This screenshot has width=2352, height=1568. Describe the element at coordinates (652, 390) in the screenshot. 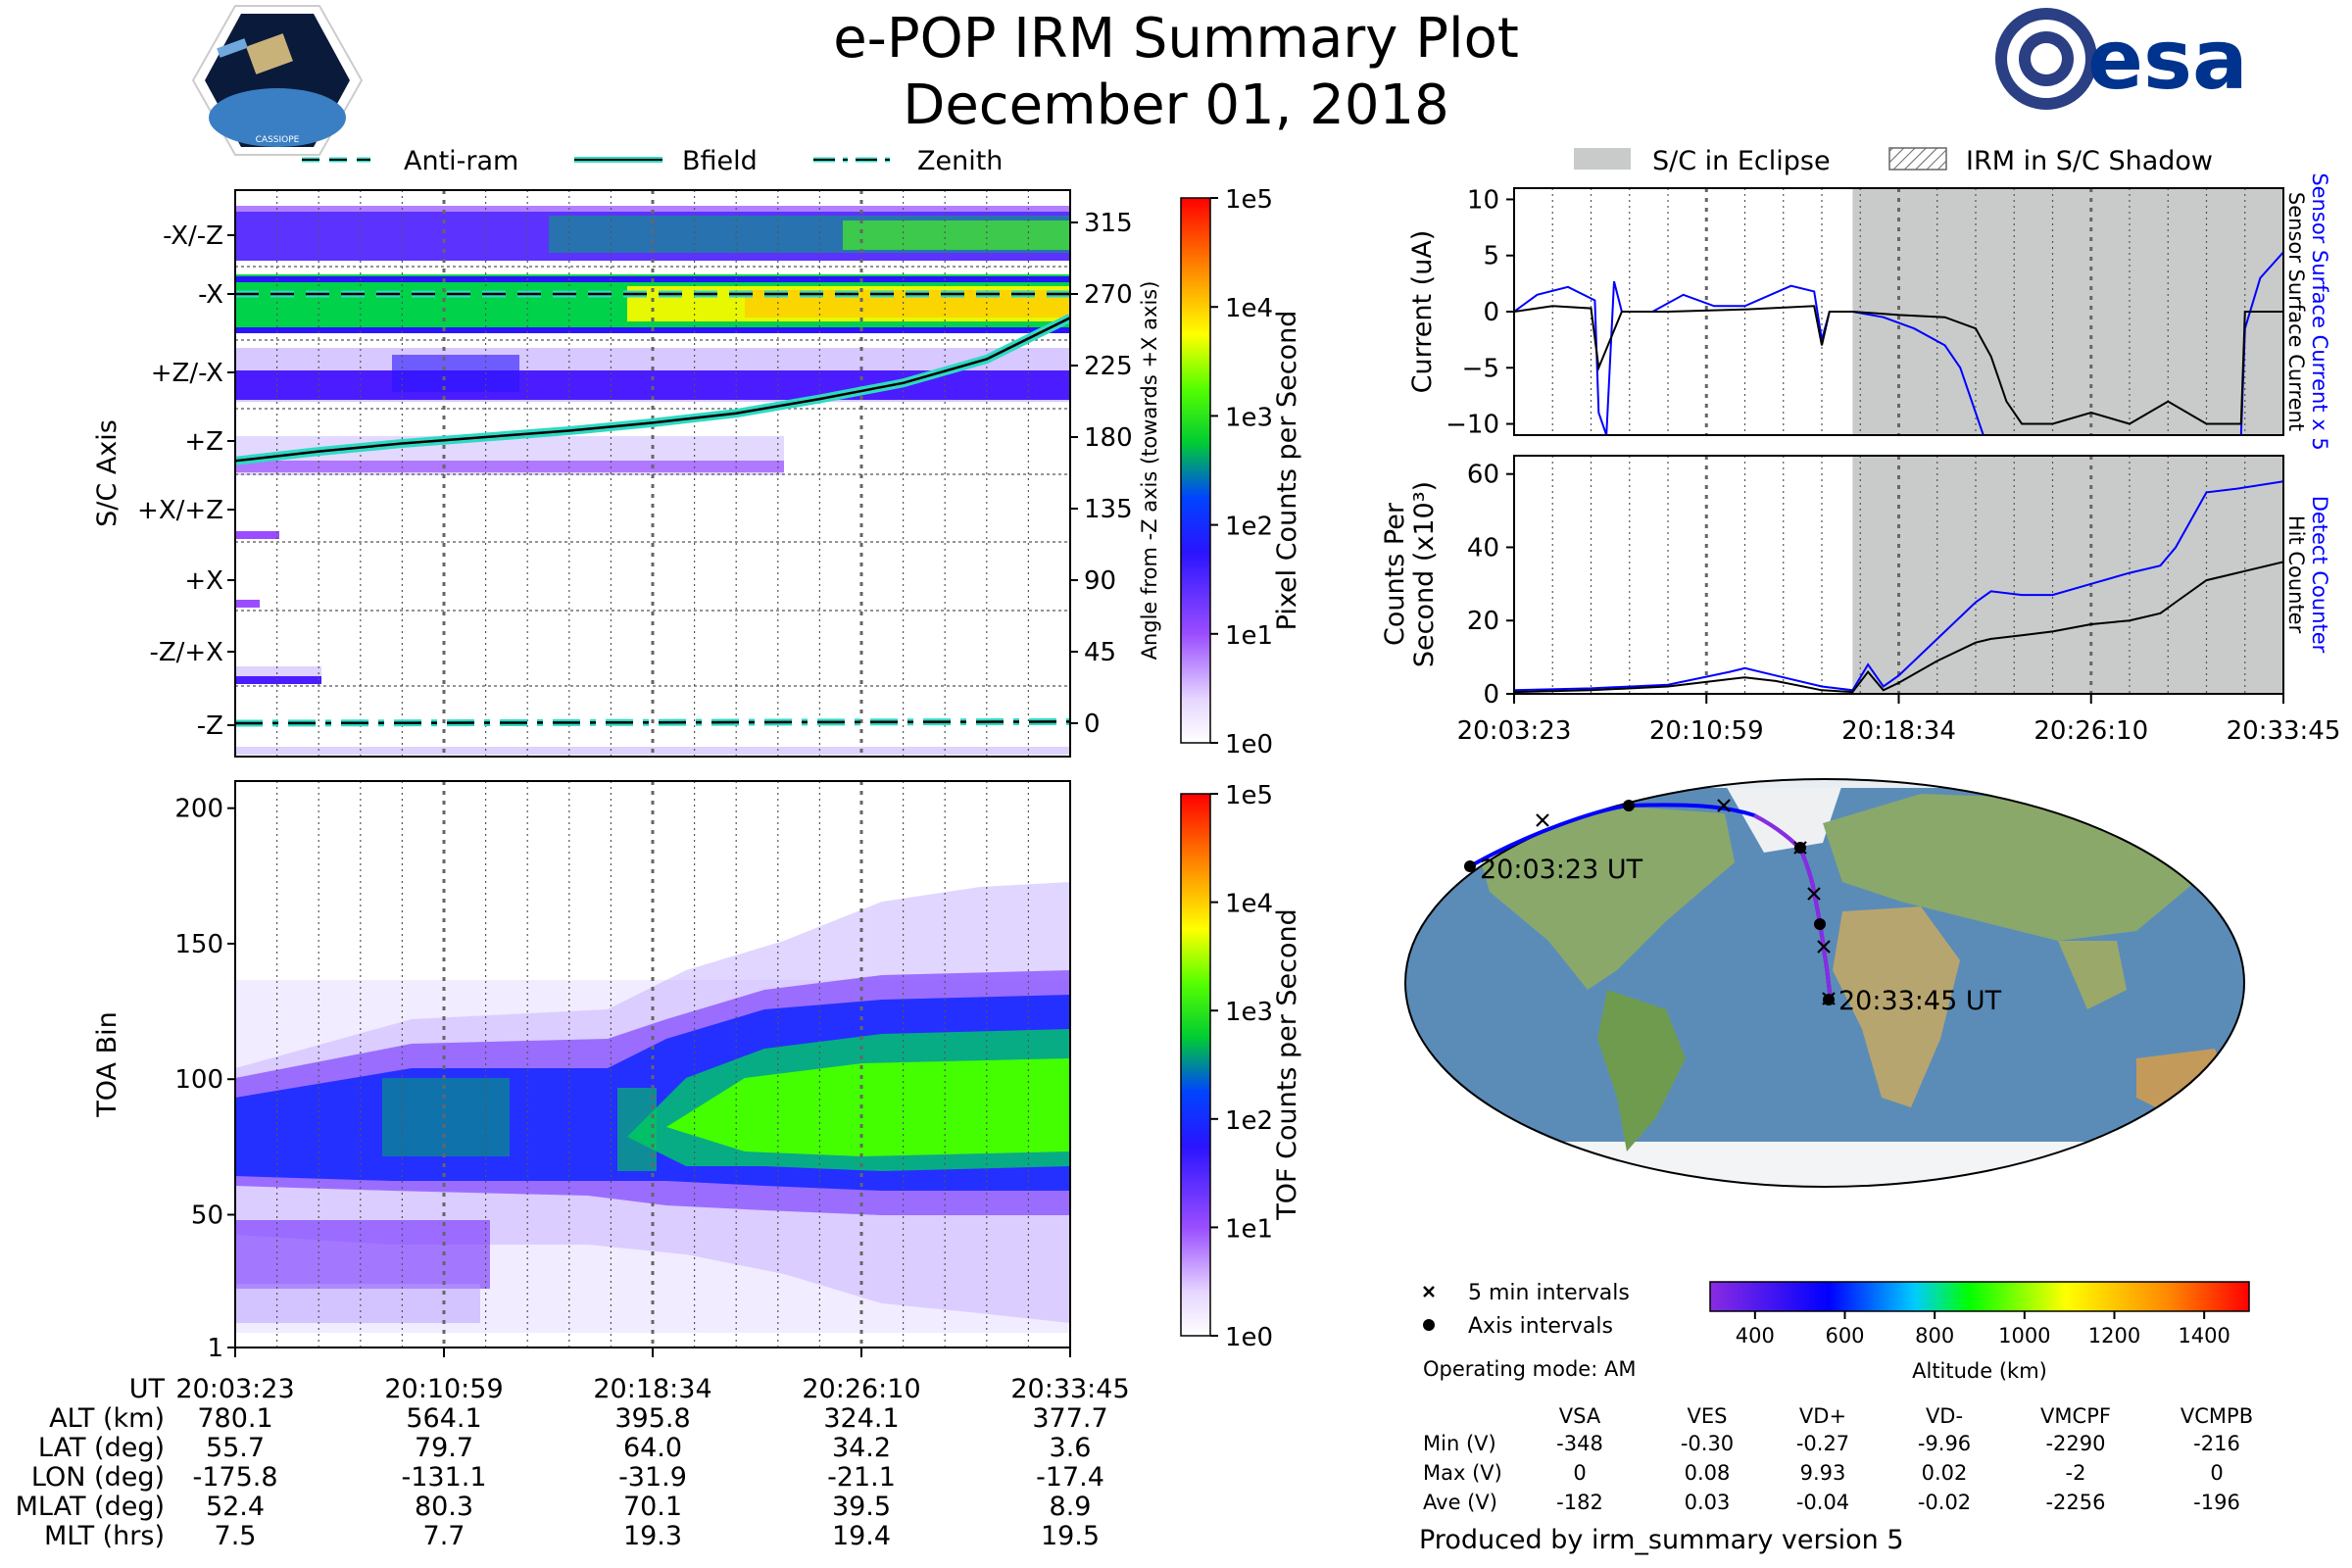

I see `bfield-angle-core` at that location.